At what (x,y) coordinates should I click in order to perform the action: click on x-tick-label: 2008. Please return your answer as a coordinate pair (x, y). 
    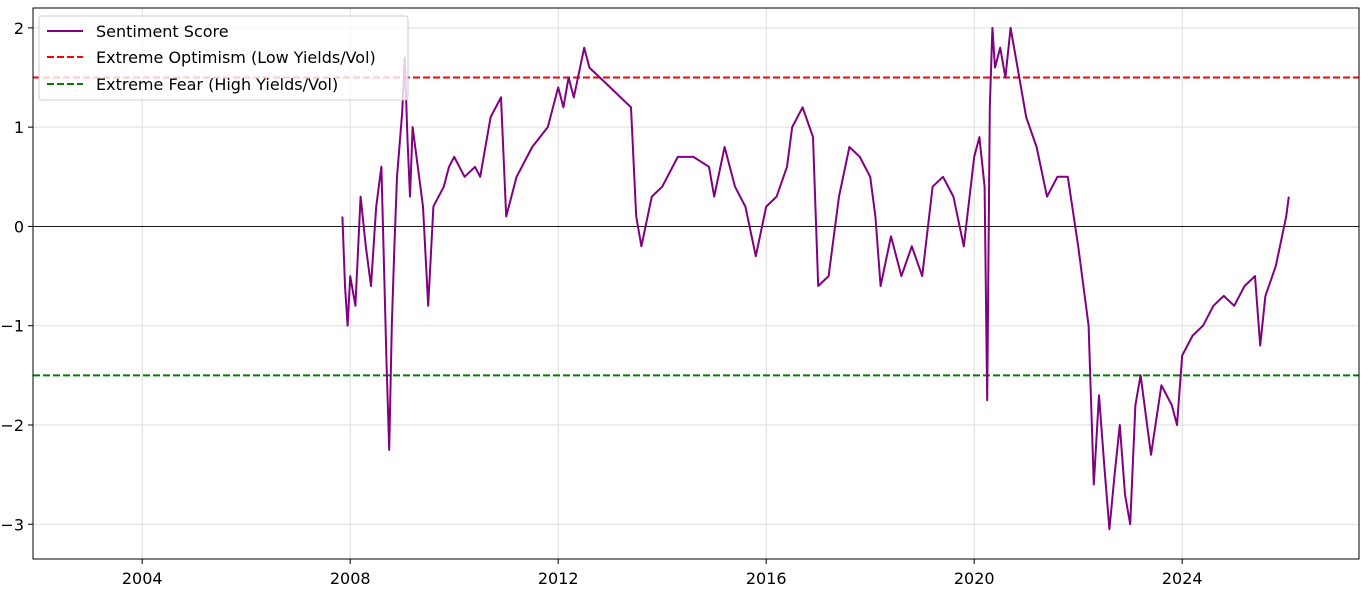
    Looking at the image, I should click on (350, 578).